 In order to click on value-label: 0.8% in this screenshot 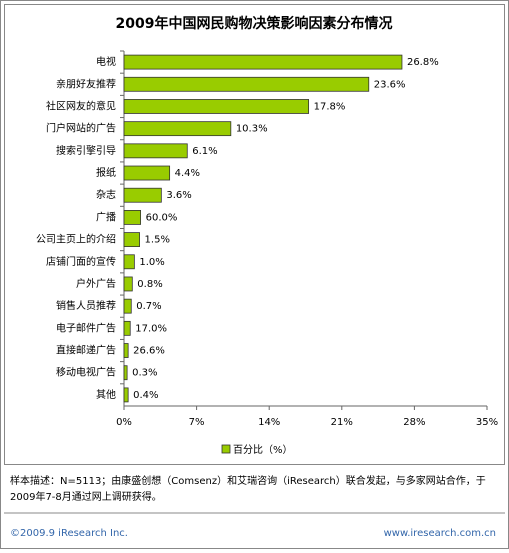, I will do `click(149, 284)`.